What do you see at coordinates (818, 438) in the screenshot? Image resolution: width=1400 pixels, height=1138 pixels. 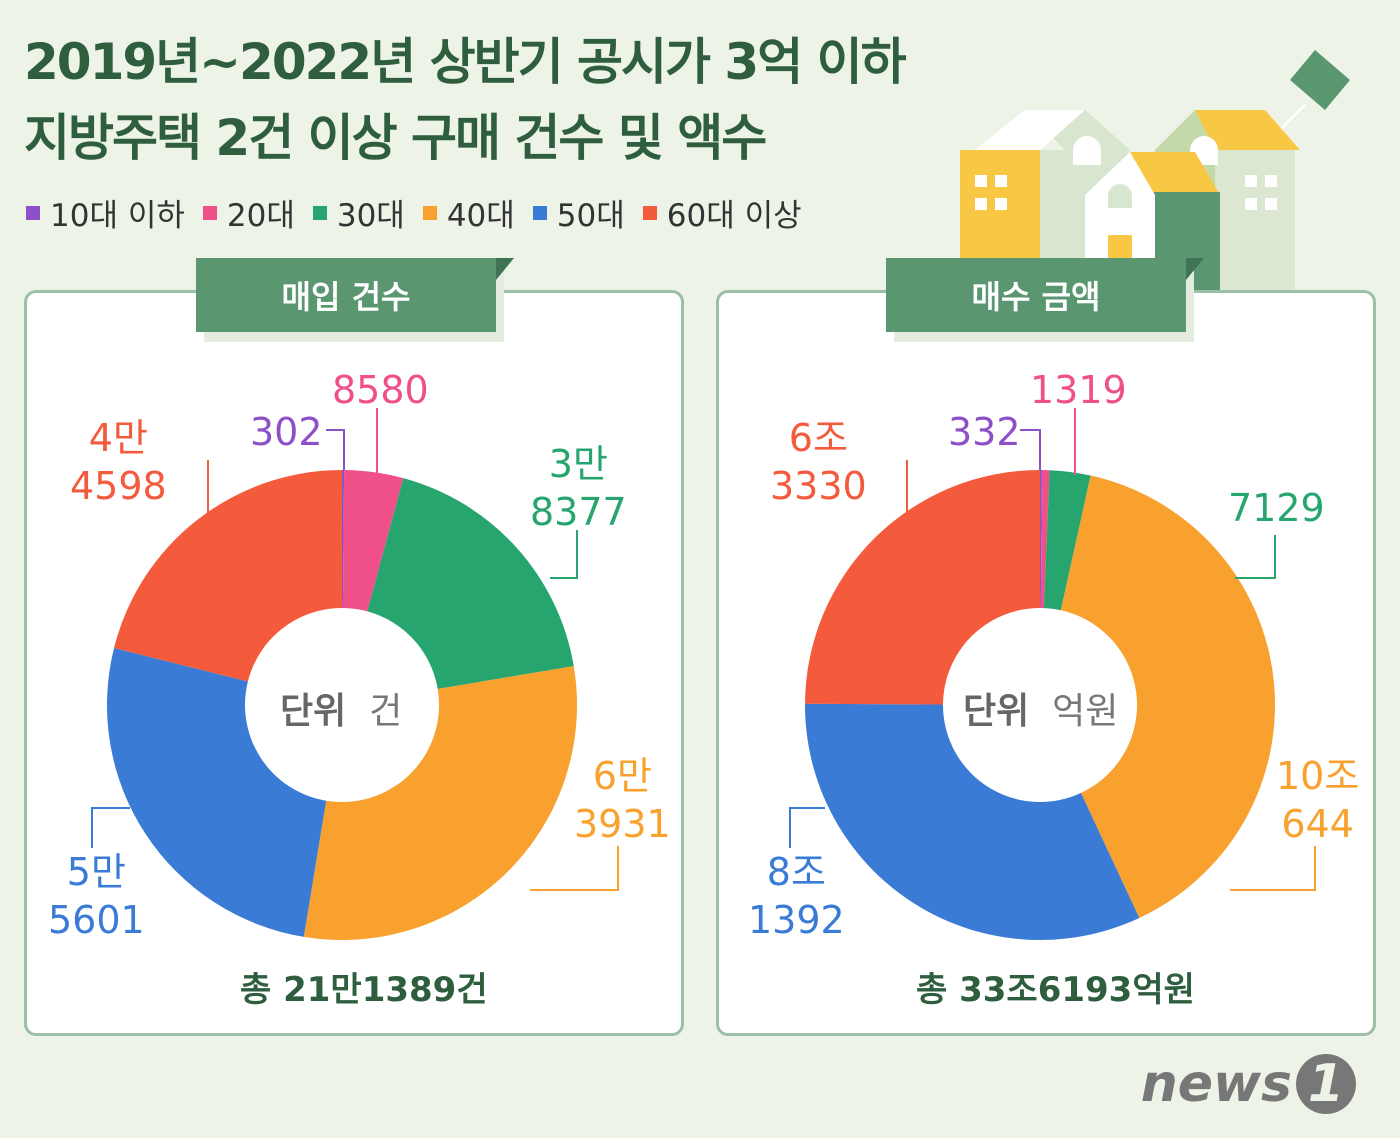 I see `data-label-line: 6조` at bounding box center [818, 438].